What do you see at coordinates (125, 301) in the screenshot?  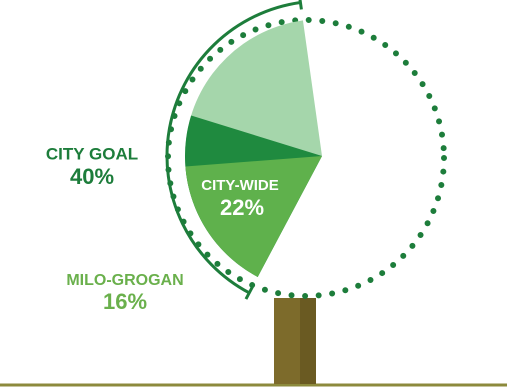 I see `value-label: 16%` at bounding box center [125, 301].